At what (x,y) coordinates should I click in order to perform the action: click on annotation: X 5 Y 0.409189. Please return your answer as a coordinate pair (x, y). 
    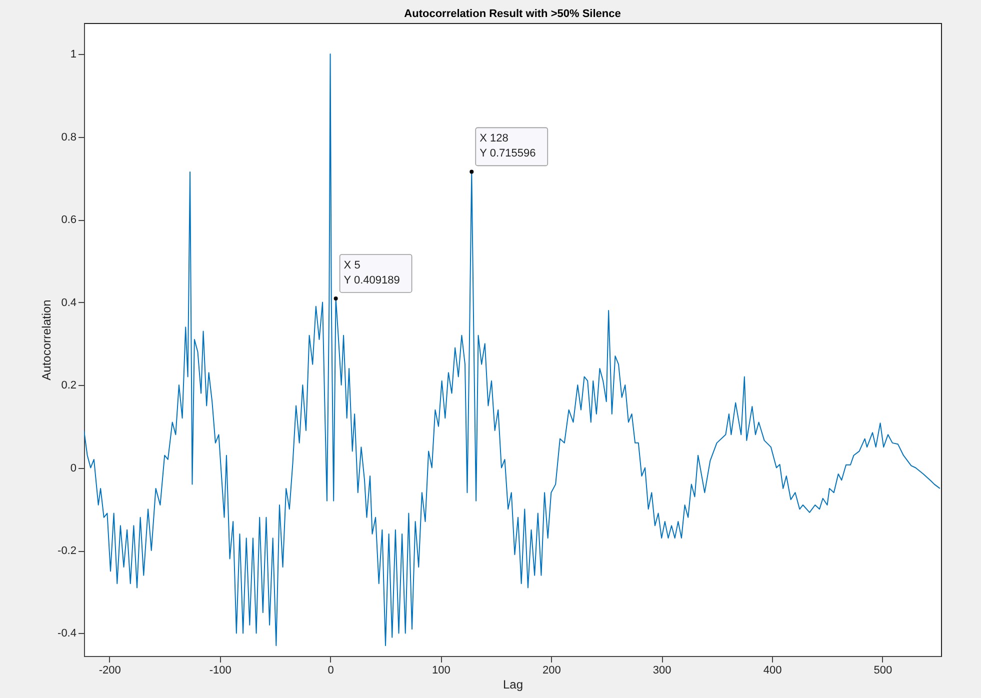
    Looking at the image, I should click on (372, 272).